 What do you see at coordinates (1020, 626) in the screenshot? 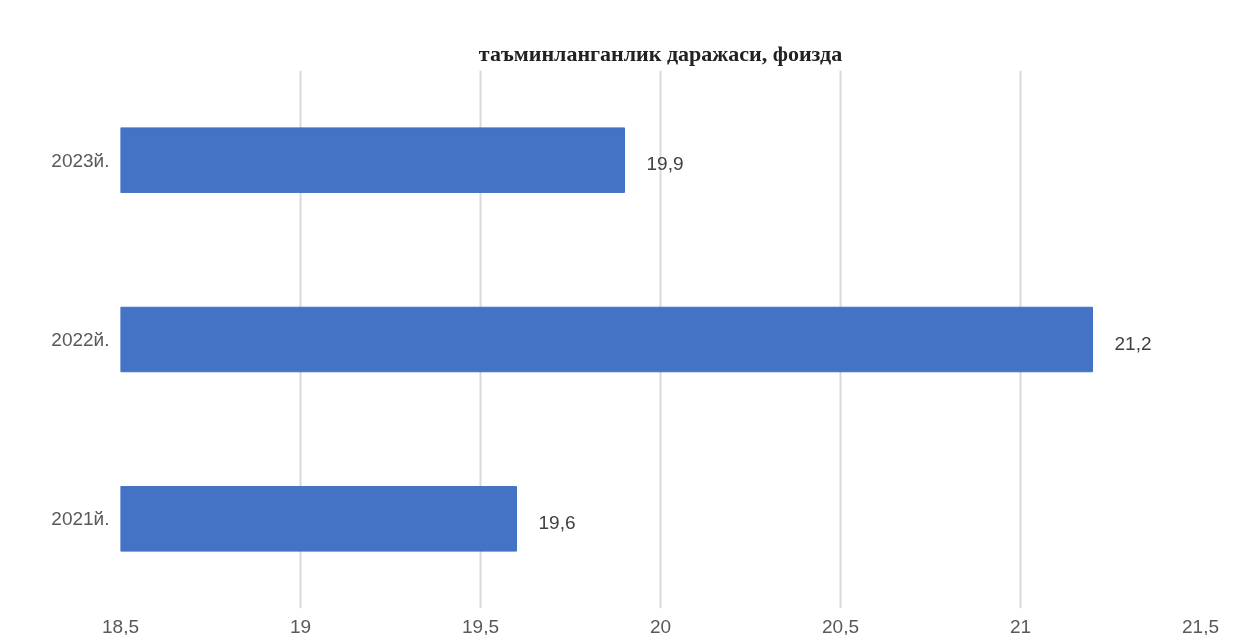
I see `x-tick-label: 21` at bounding box center [1020, 626].